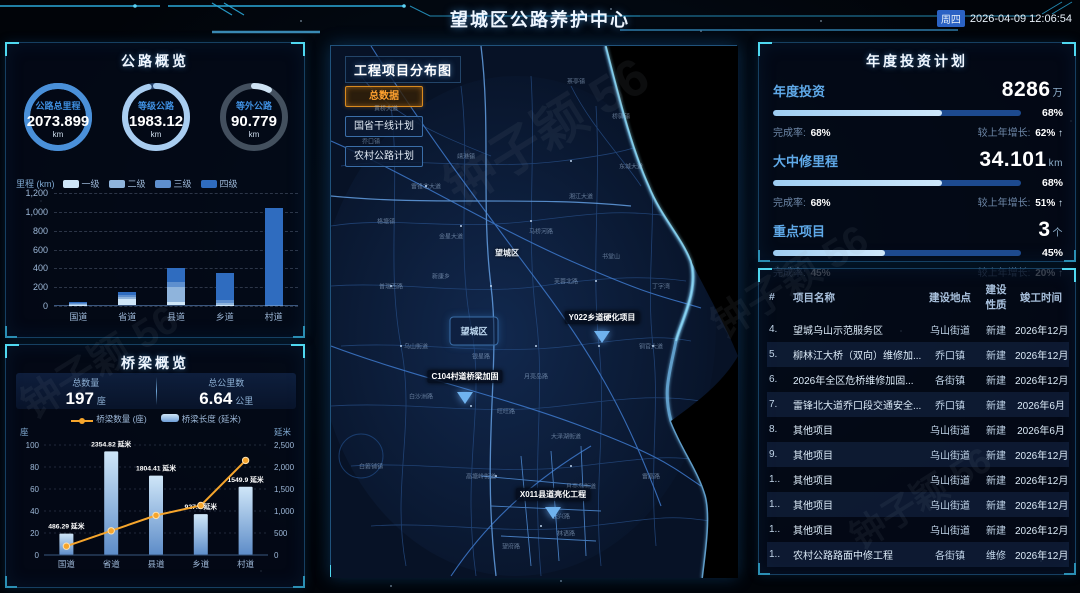  I want to click on table-cell-no: 1.., so click(775, 504).